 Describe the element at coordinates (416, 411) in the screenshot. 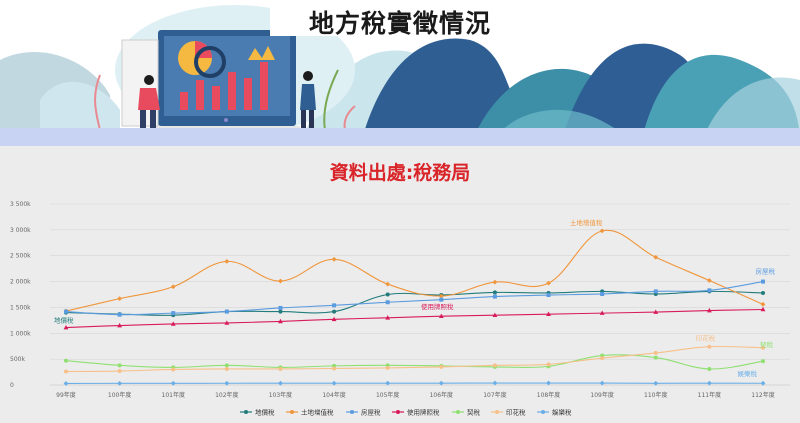

I see `legend-item: 使用牌照稅` at that location.